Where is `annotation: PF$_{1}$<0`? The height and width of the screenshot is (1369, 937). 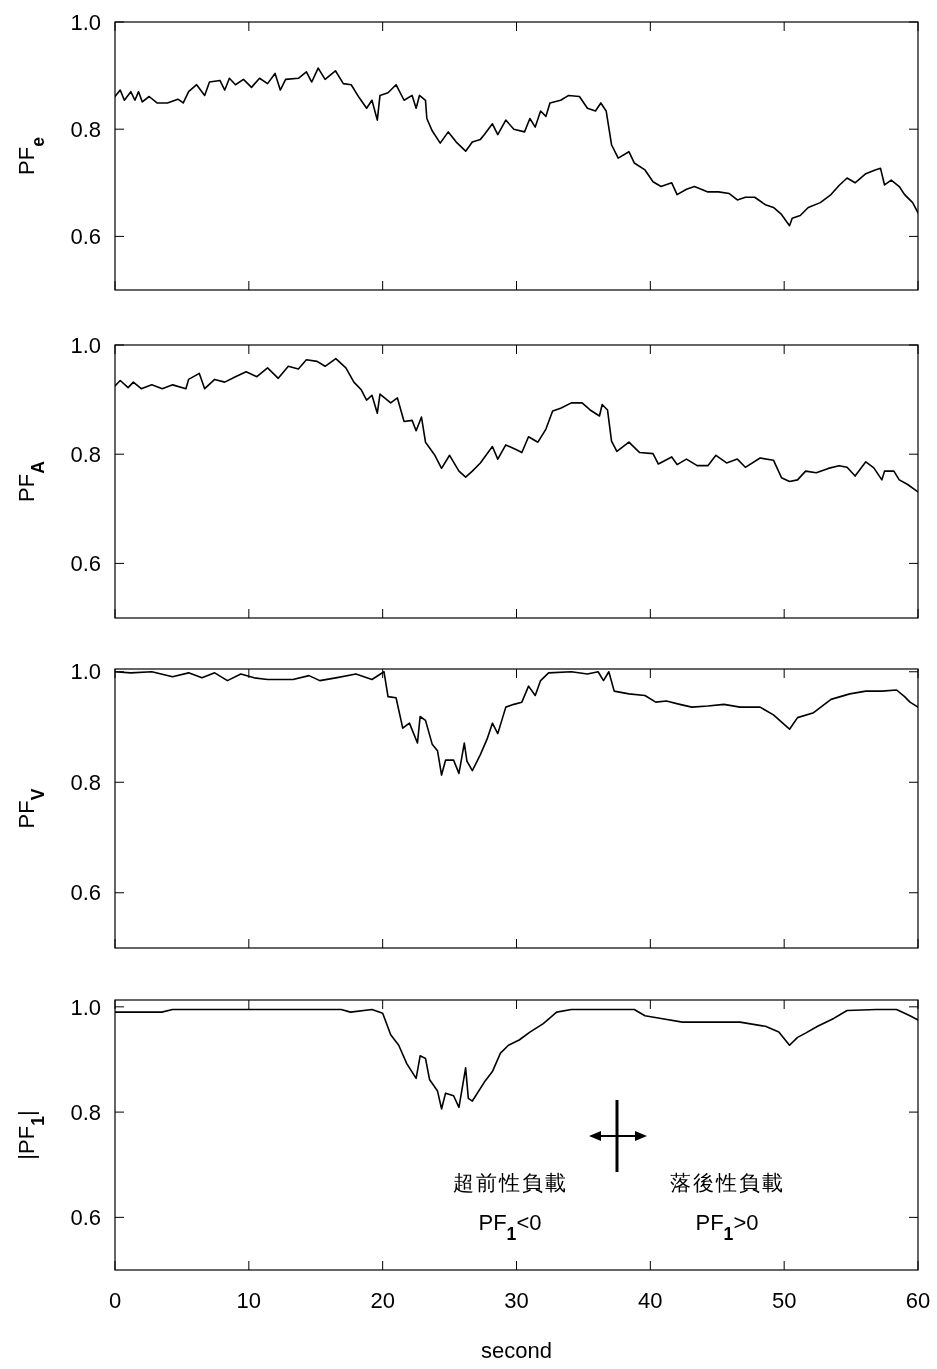 annotation: PF$_{1}$<0 is located at coordinates (510, 1227).